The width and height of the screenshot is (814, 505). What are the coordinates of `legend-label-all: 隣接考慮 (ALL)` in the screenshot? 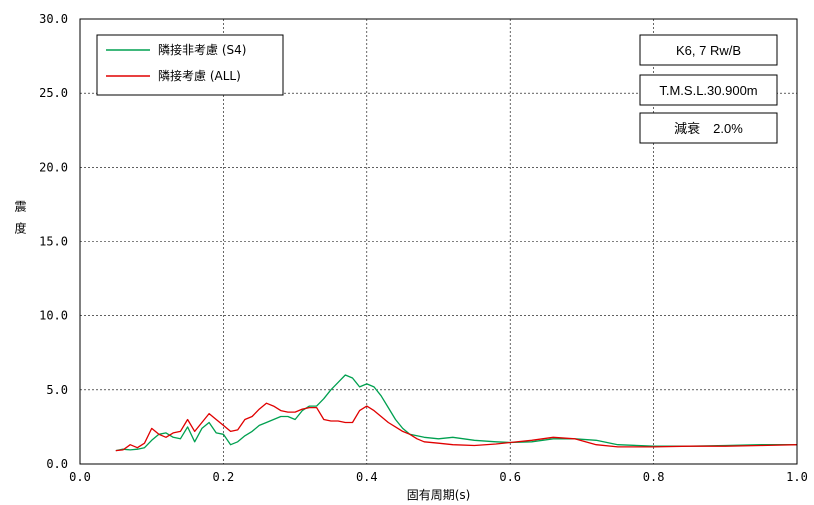 It's located at (199, 75).